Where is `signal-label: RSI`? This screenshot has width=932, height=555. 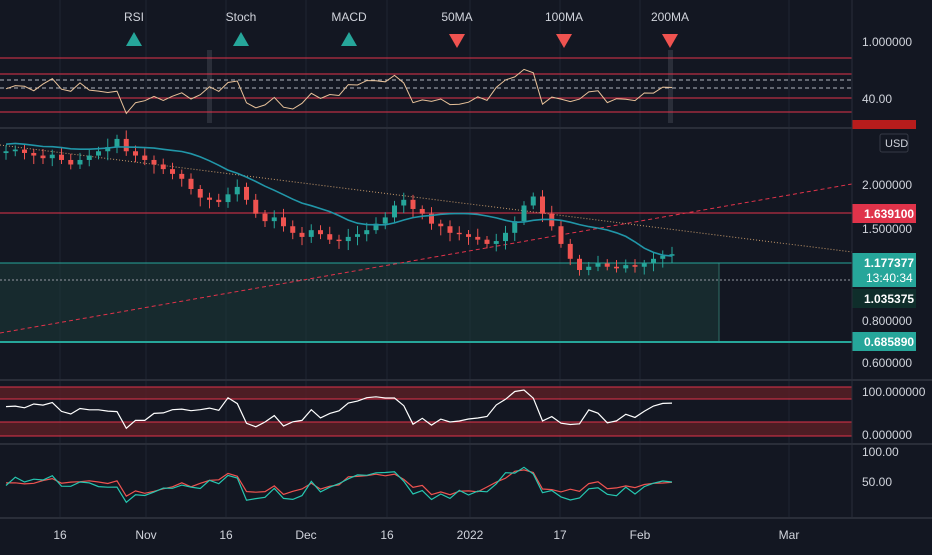
signal-label: RSI is located at coordinates (134, 17).